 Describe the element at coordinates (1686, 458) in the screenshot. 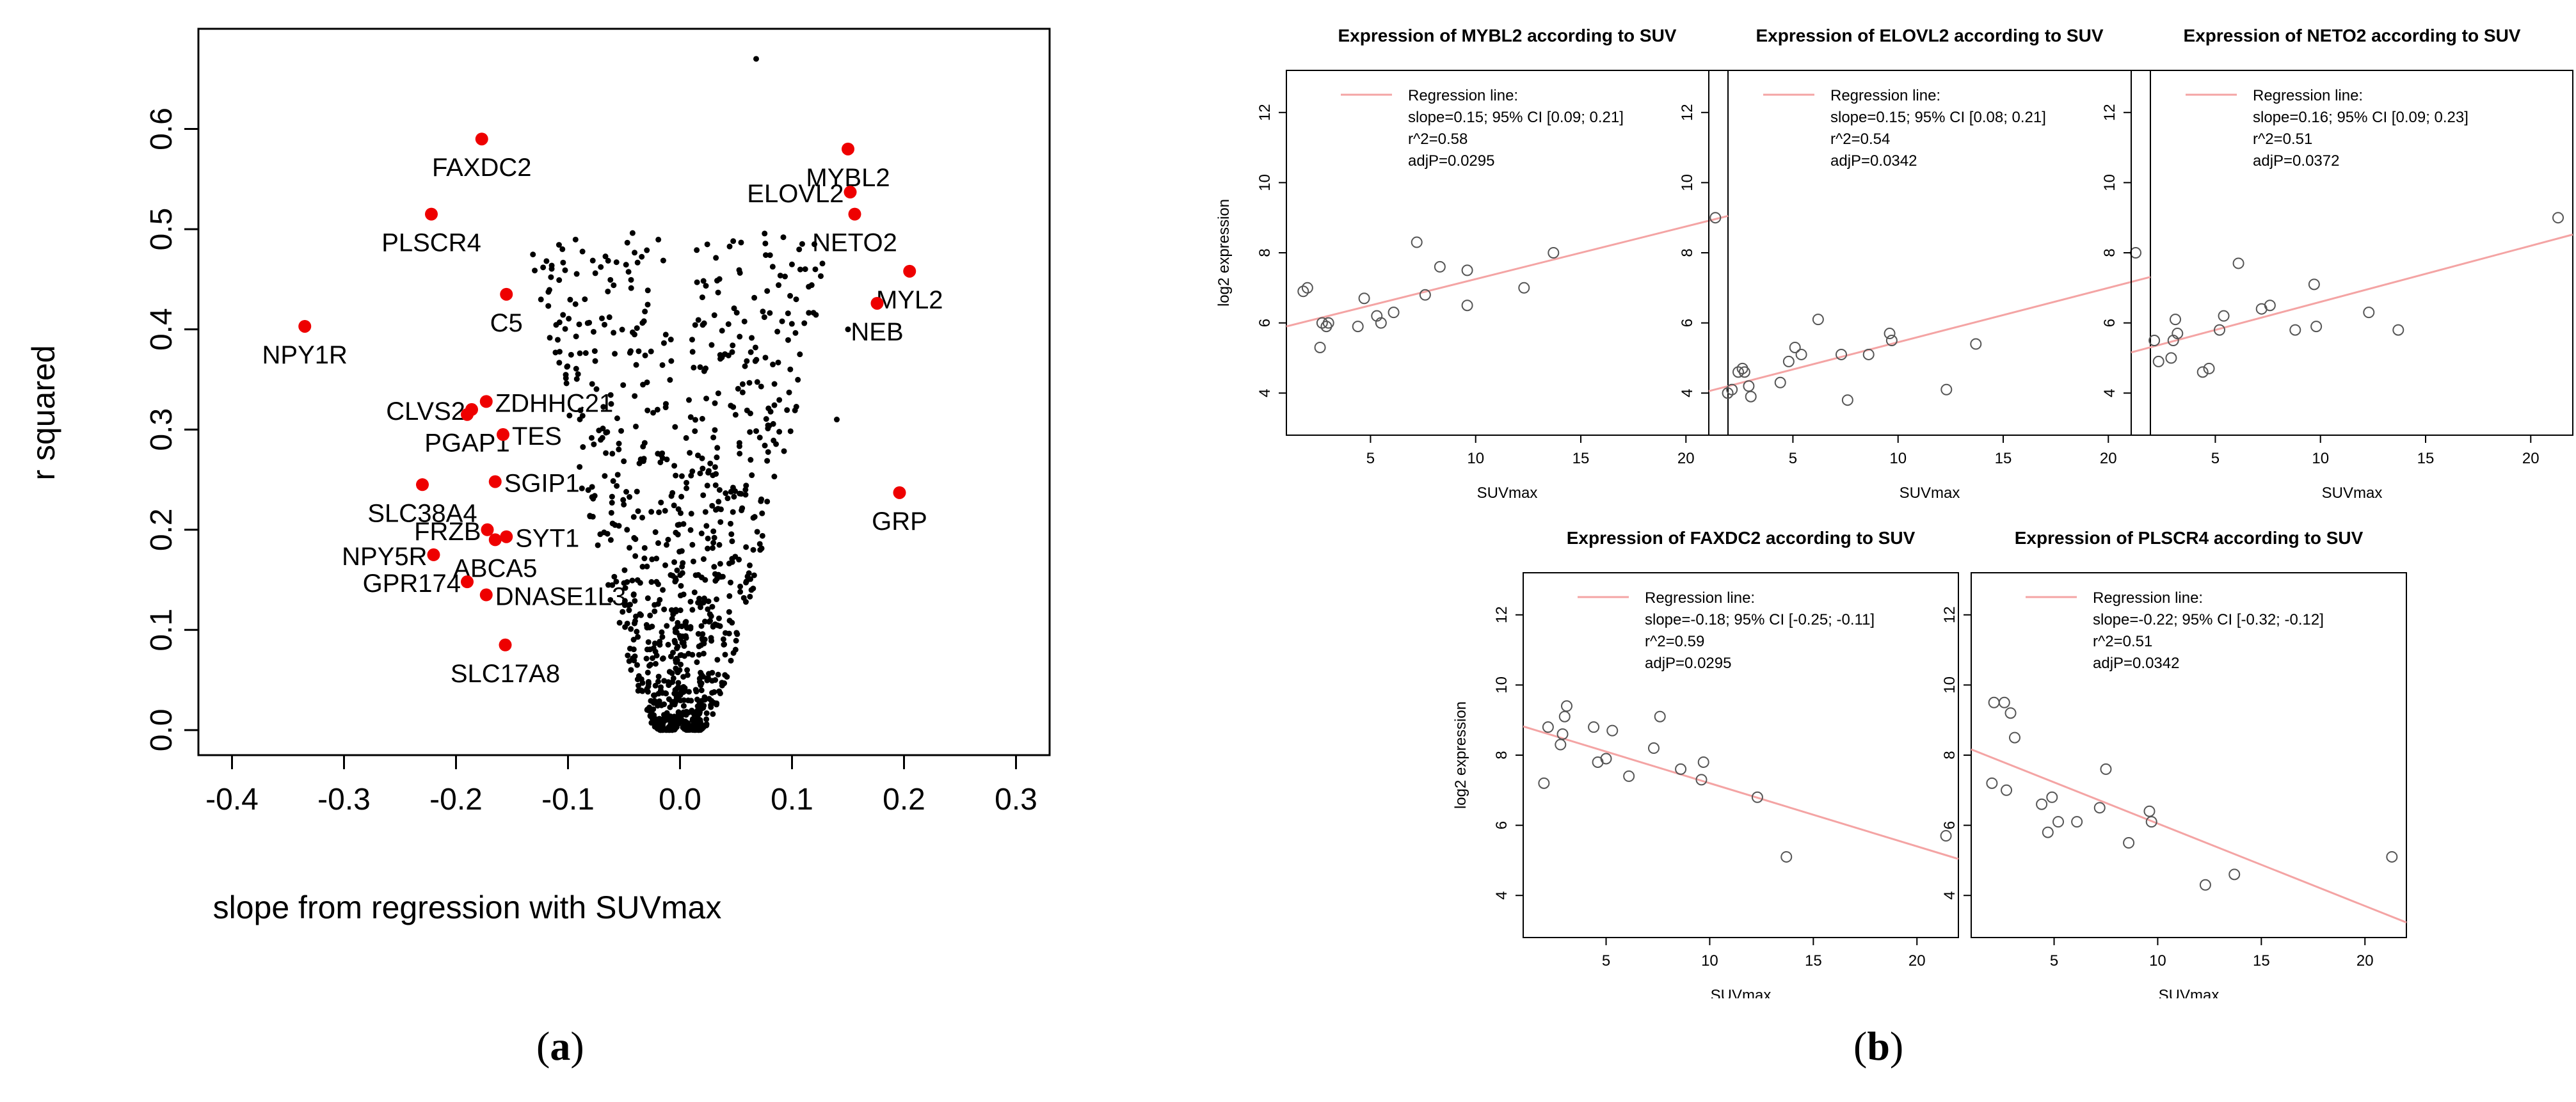

I see `xtick-label: 20` at that location.